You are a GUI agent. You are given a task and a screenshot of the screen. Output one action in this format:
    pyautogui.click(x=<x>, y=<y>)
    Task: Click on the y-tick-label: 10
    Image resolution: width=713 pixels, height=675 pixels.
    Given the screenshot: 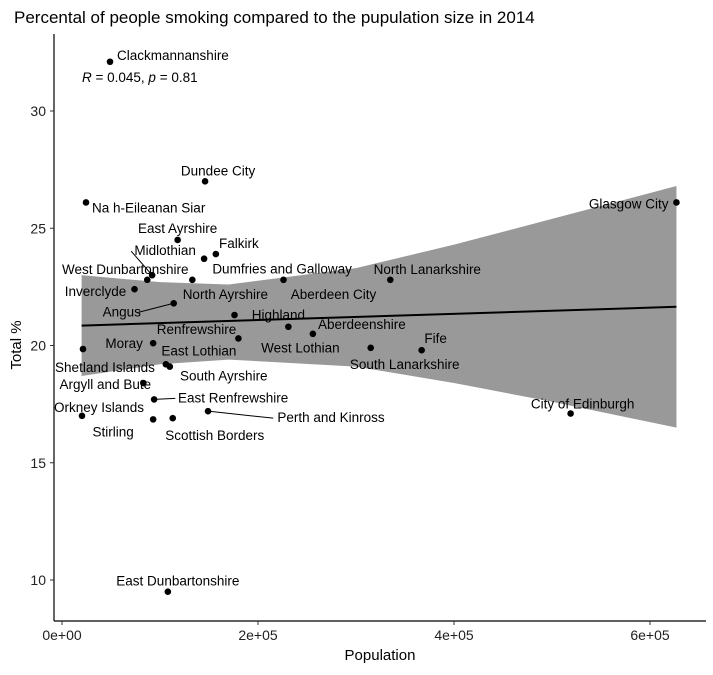 What is the action you would take?
    pyautogui.click(x=38, y=580)
    